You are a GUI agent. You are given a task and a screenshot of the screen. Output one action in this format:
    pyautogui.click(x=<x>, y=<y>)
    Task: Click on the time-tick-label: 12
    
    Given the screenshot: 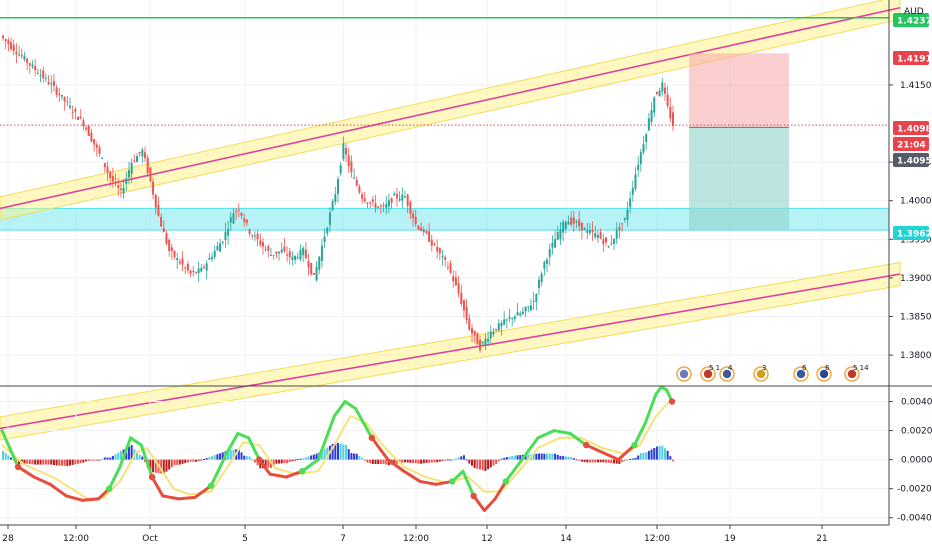 What is the action you would take?
    pyautogui.click(x=486, y=539)
    